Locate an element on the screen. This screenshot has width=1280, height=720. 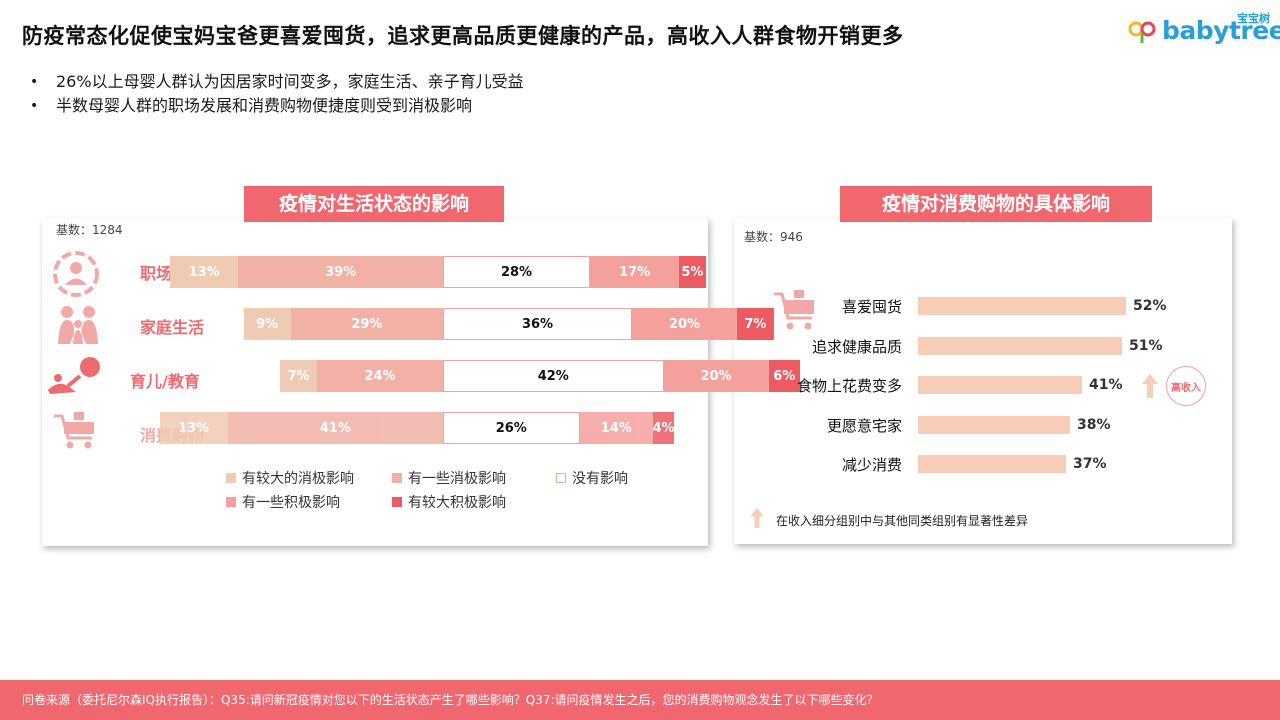
bar-value-label: 52% is located at coordinates (1150, 306).